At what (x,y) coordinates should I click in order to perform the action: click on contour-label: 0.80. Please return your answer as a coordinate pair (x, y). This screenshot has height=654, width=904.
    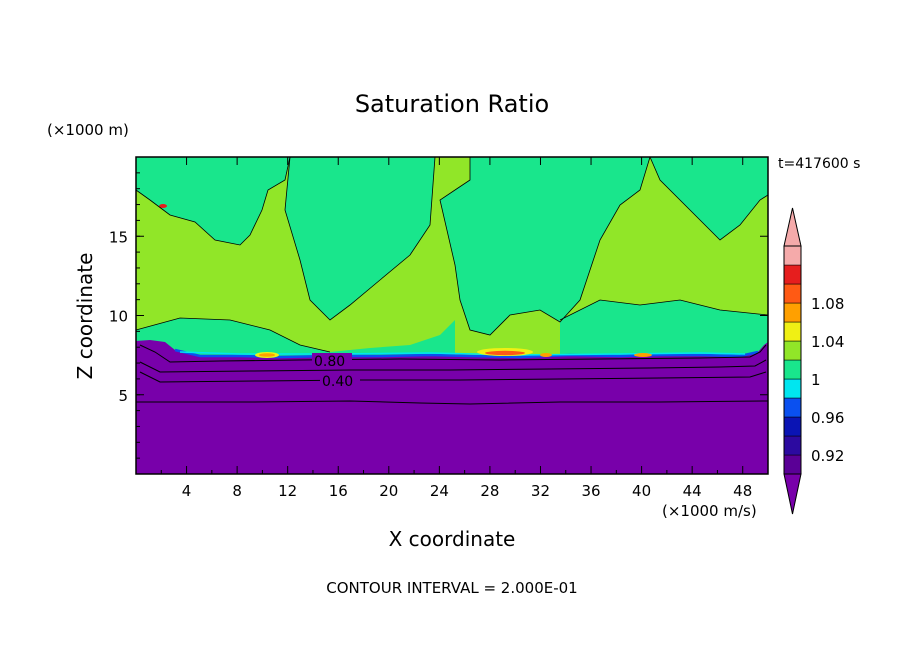
    Looking at the image, I should click on (329, 362).